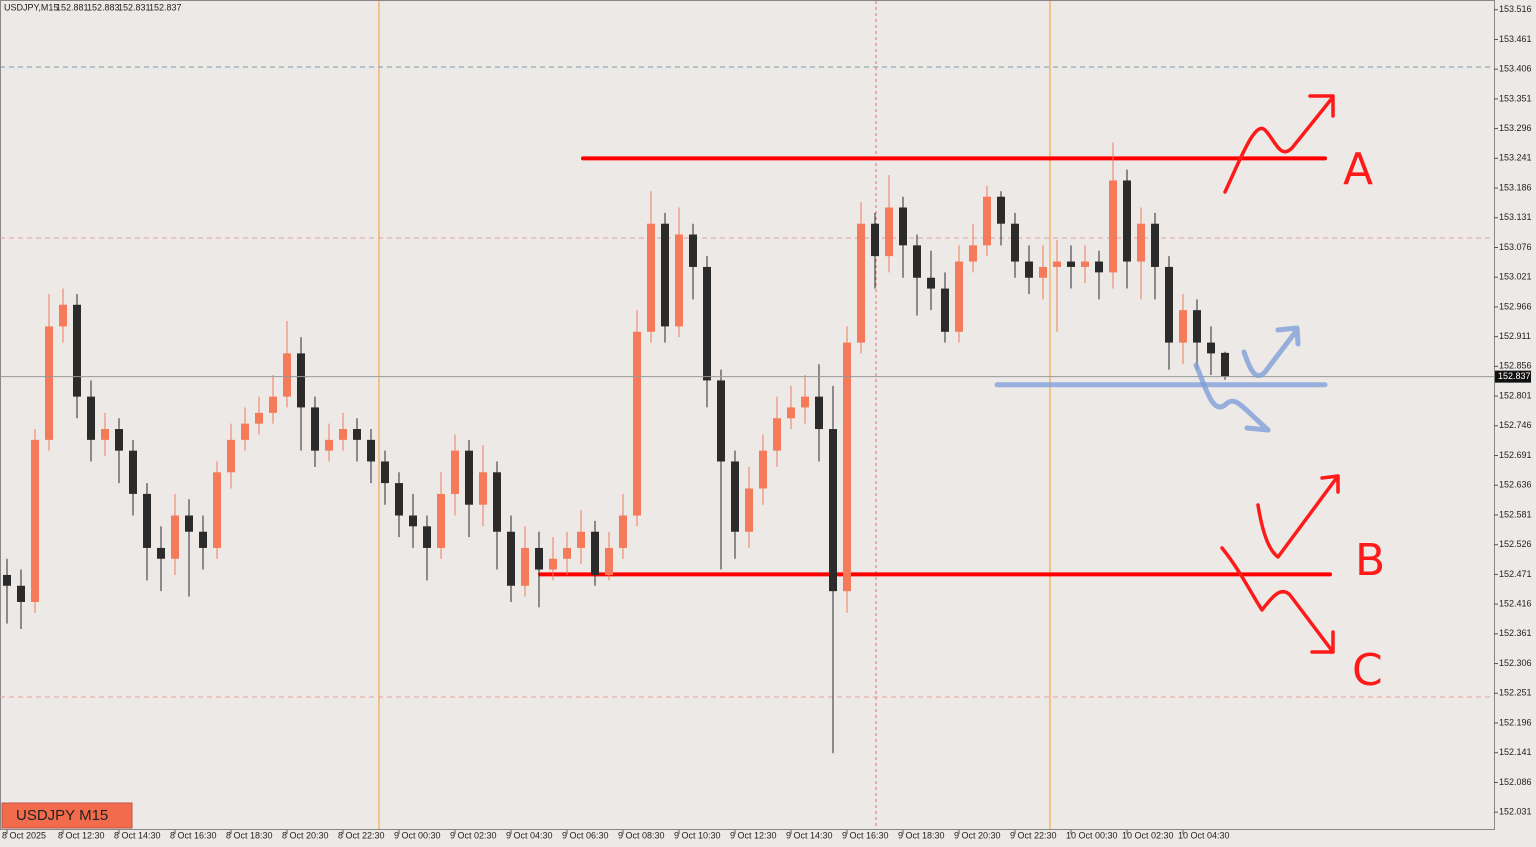 The width and height of the screenshot is (1536, 847). What do you see at coordinates (1515, 544) in the screenshot?
I see `y-tick-label: 152.526` at bounding box center [1515, 544].